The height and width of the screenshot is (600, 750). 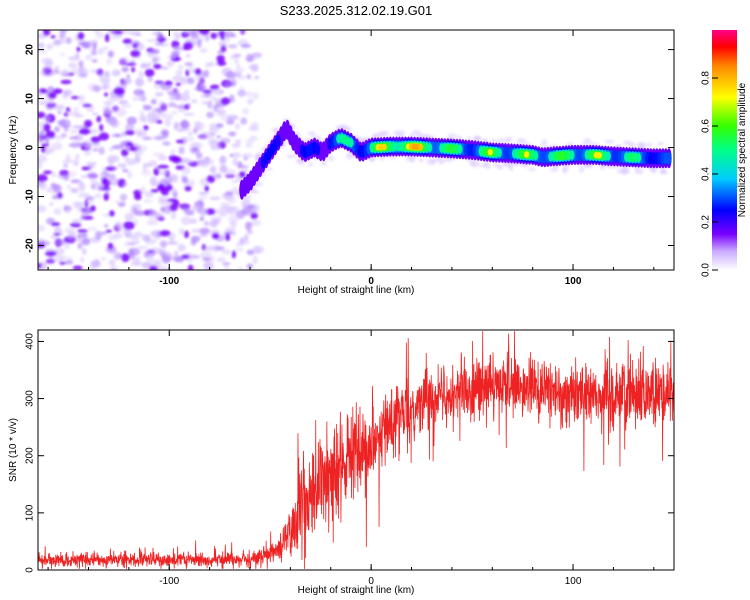 What do you see at coordinates (573, 581) in the screenshot?
I see `x-tick-label: 100` at bounding box center [573, 581].